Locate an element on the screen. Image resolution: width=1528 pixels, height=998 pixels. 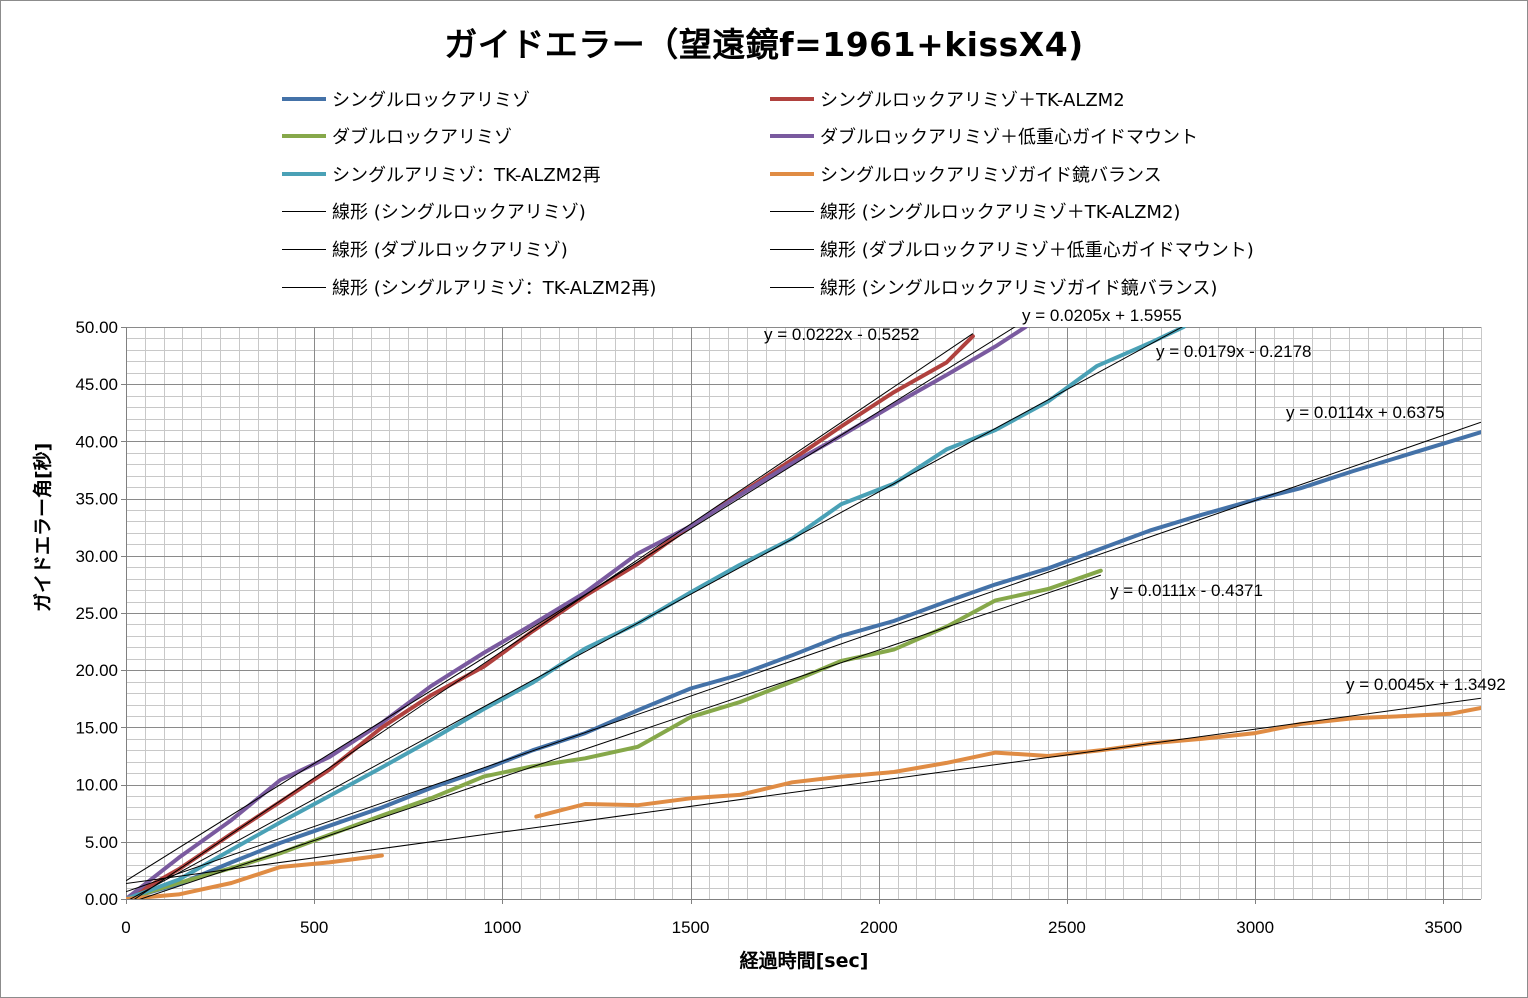
x-tick-label: 500 is located at coordinates (314, 927).